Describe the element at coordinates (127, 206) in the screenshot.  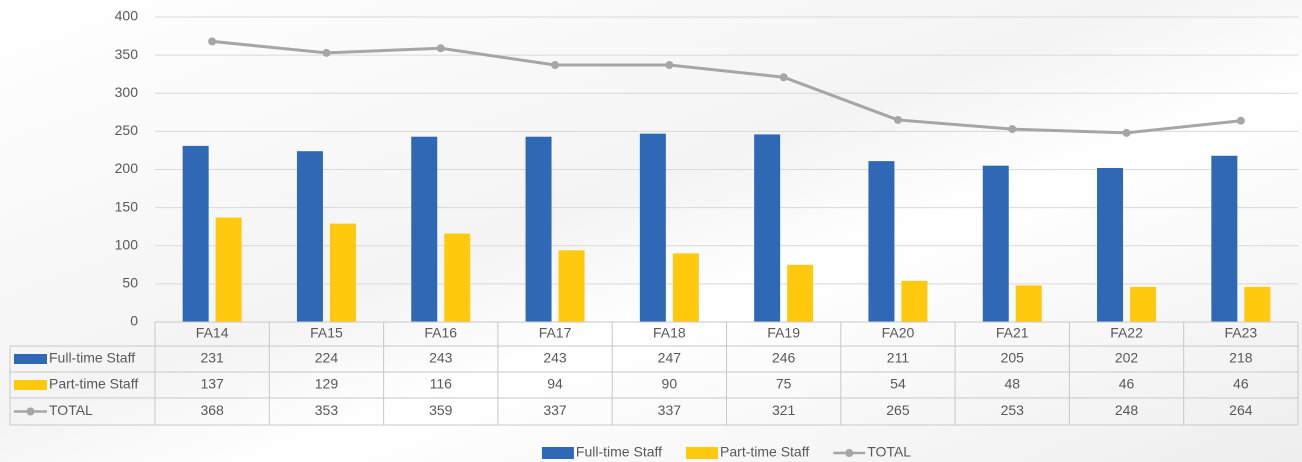
I see `y-tick-label: 150` at that location.